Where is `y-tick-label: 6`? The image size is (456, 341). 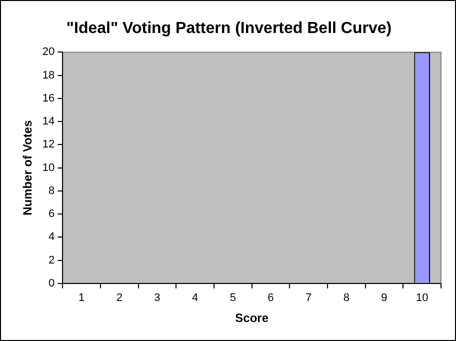
y-tick-label: 6 is located at coordinates (51, 214).